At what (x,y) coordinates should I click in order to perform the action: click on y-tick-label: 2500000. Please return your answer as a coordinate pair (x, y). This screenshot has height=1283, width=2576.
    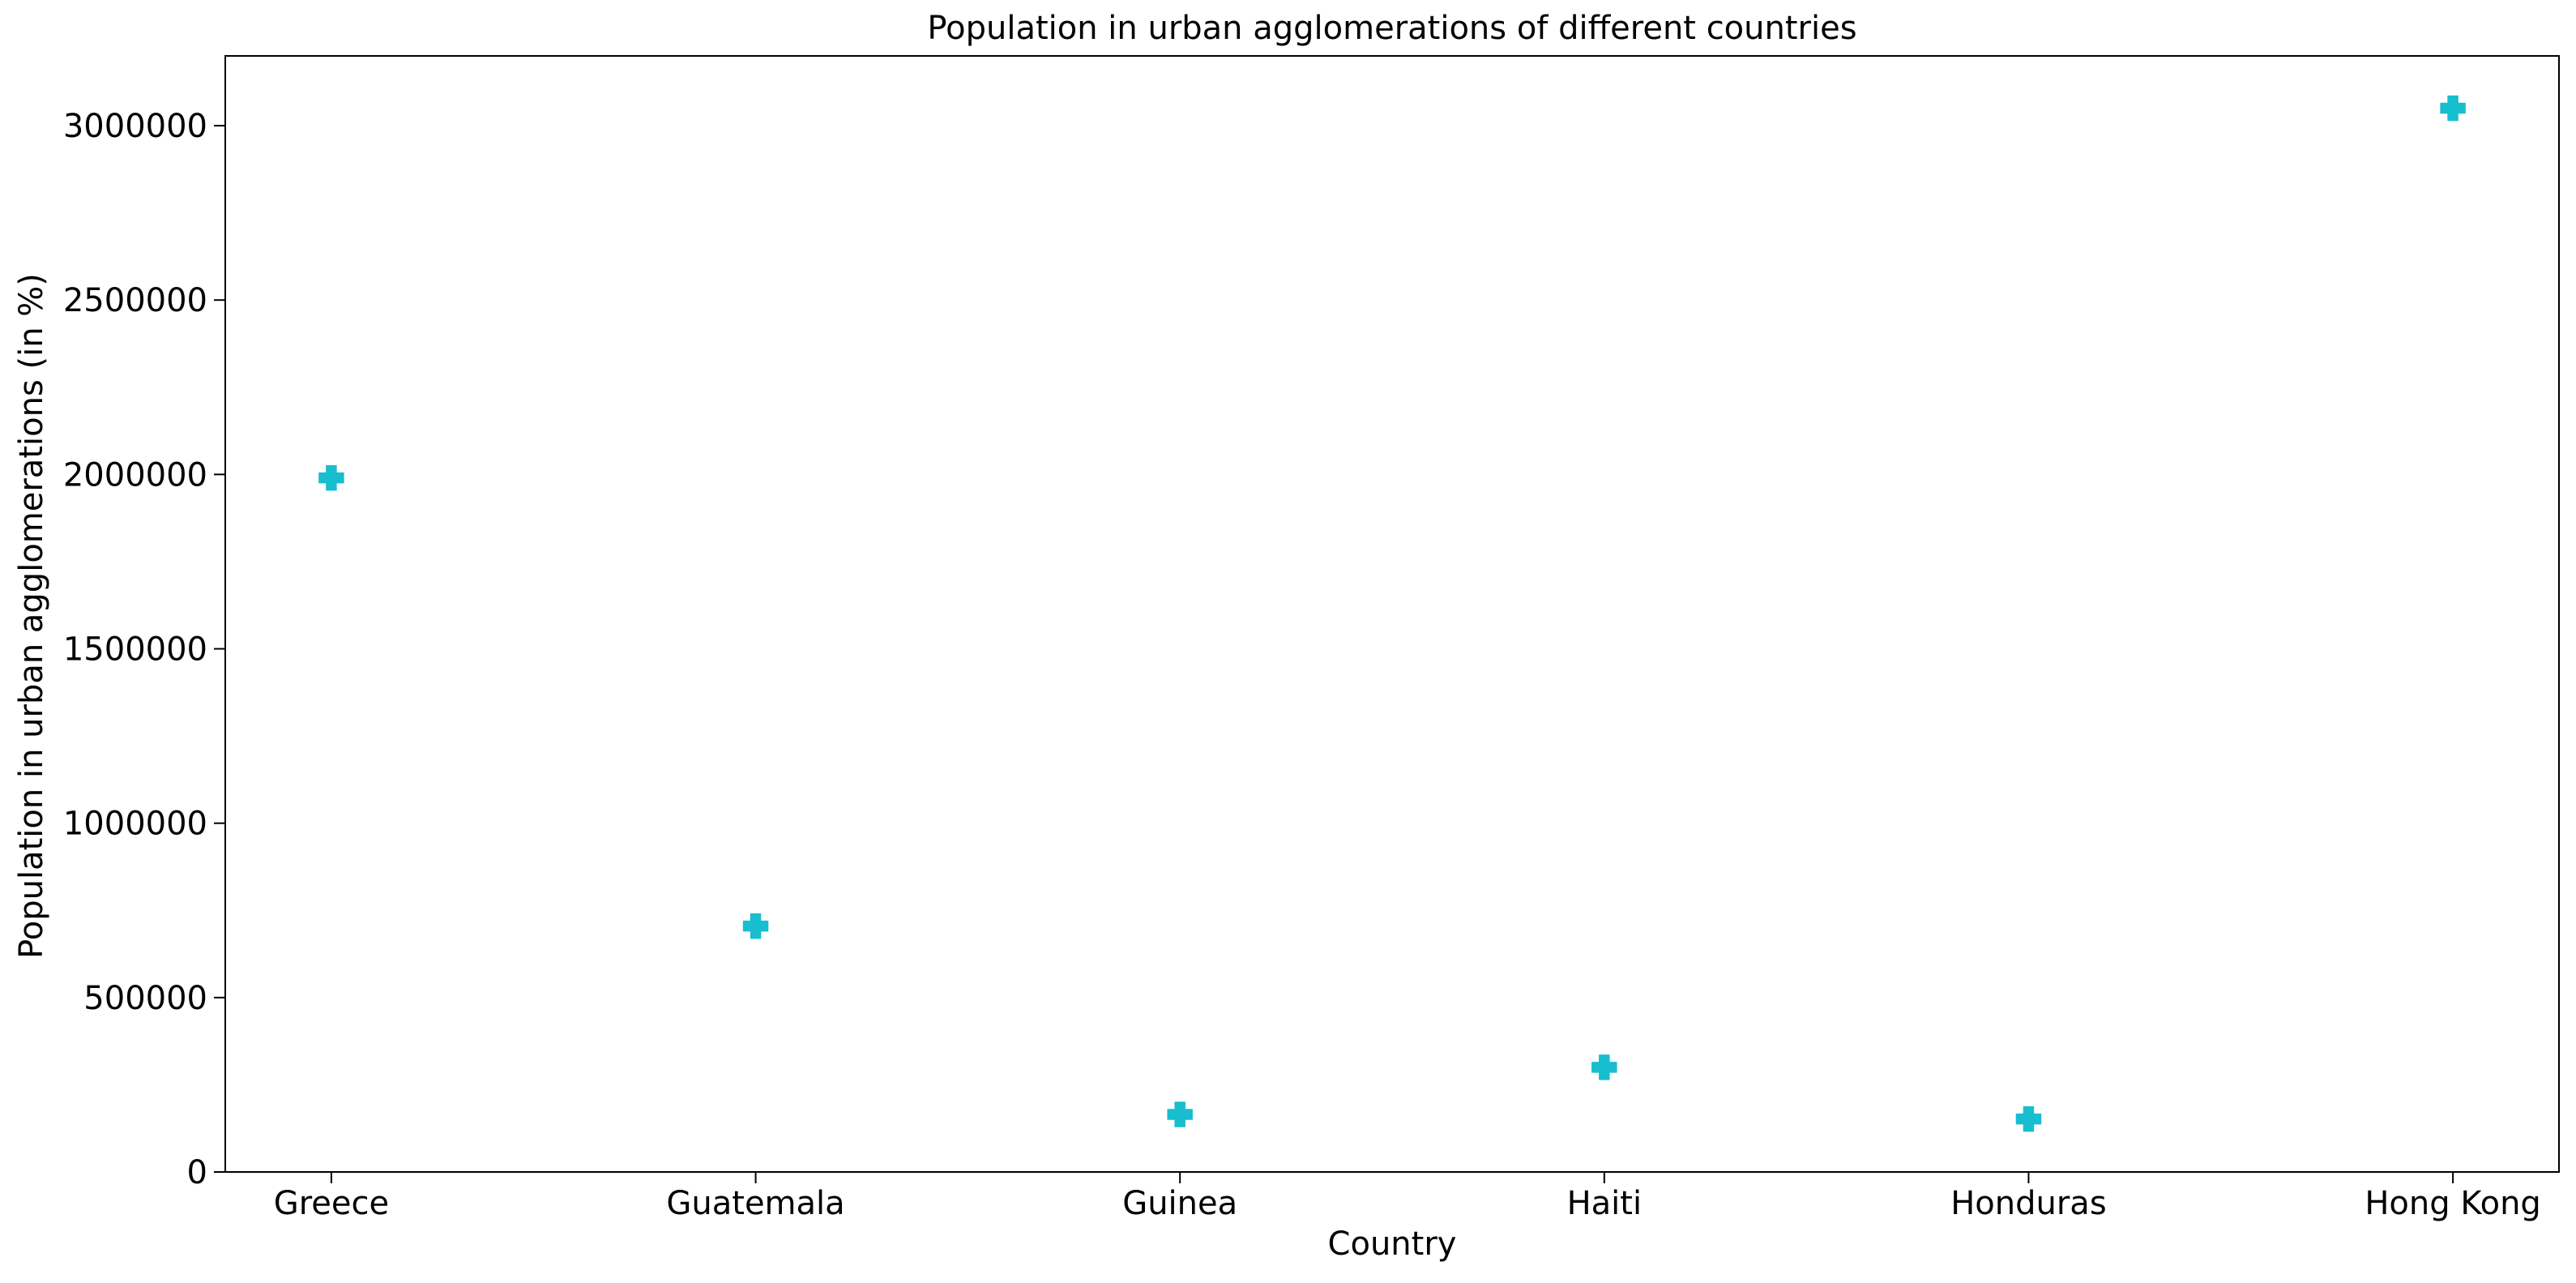
    Looking at the image, I should click on (135, 300).